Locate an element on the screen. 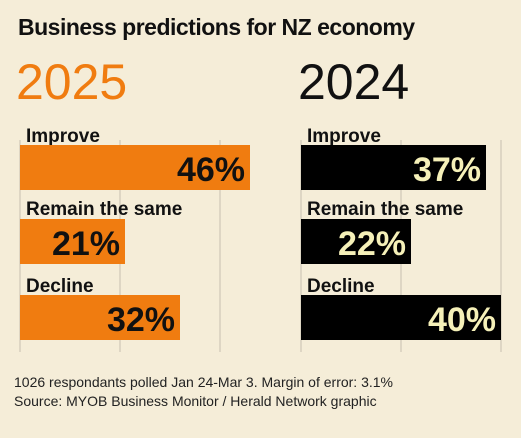 The height and width of the screenshot is (438, 521). chart-title: Business predictions for NZ economy is located at coordinates (216, 27).